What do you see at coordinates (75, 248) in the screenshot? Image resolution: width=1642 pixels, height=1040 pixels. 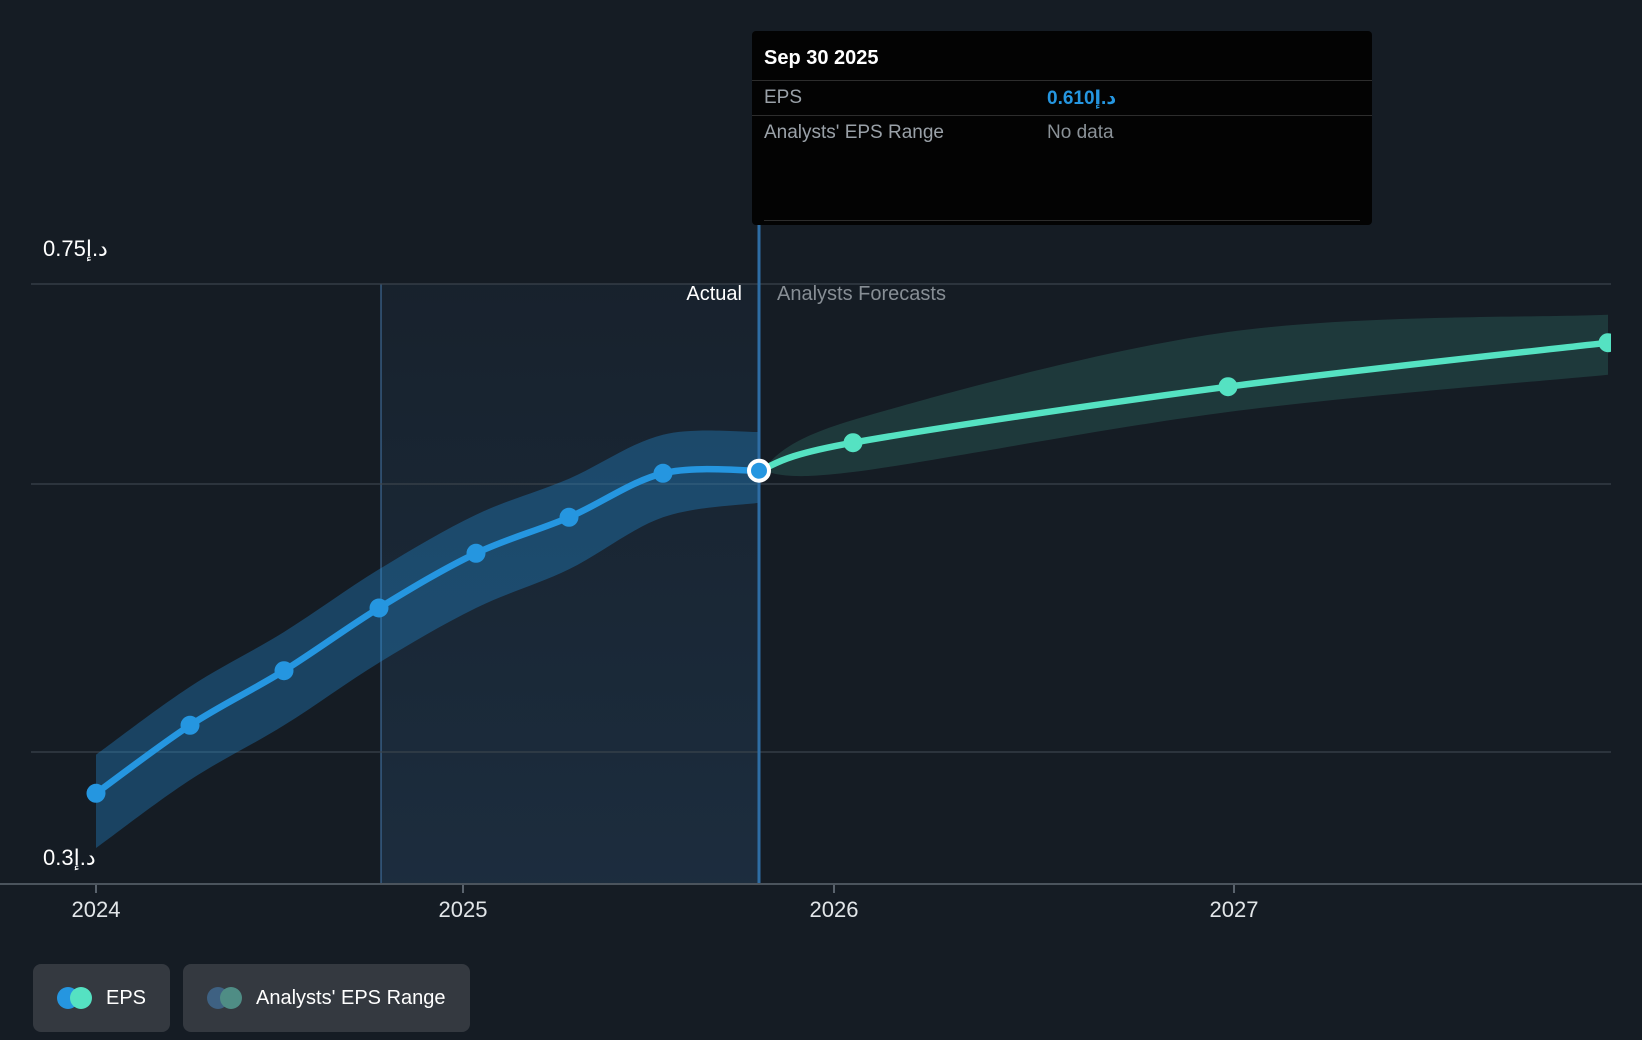 I see `y-axis-max-label: 0.75د.إ` at bounding box center [75, 248].